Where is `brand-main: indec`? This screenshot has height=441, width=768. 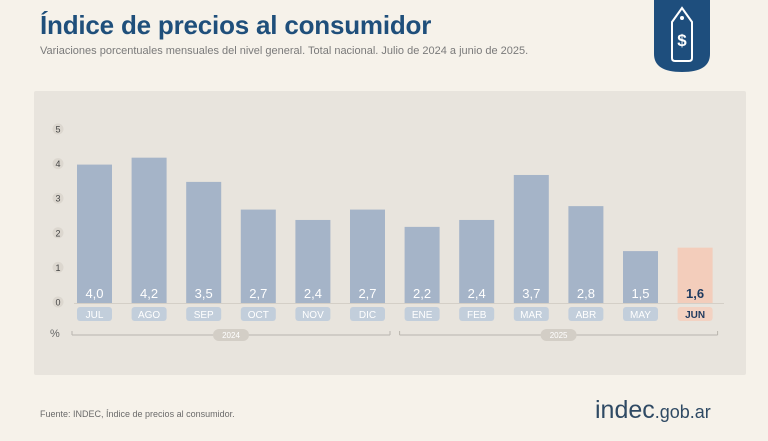
brand-main: indec is located at coordinates (625, 410).